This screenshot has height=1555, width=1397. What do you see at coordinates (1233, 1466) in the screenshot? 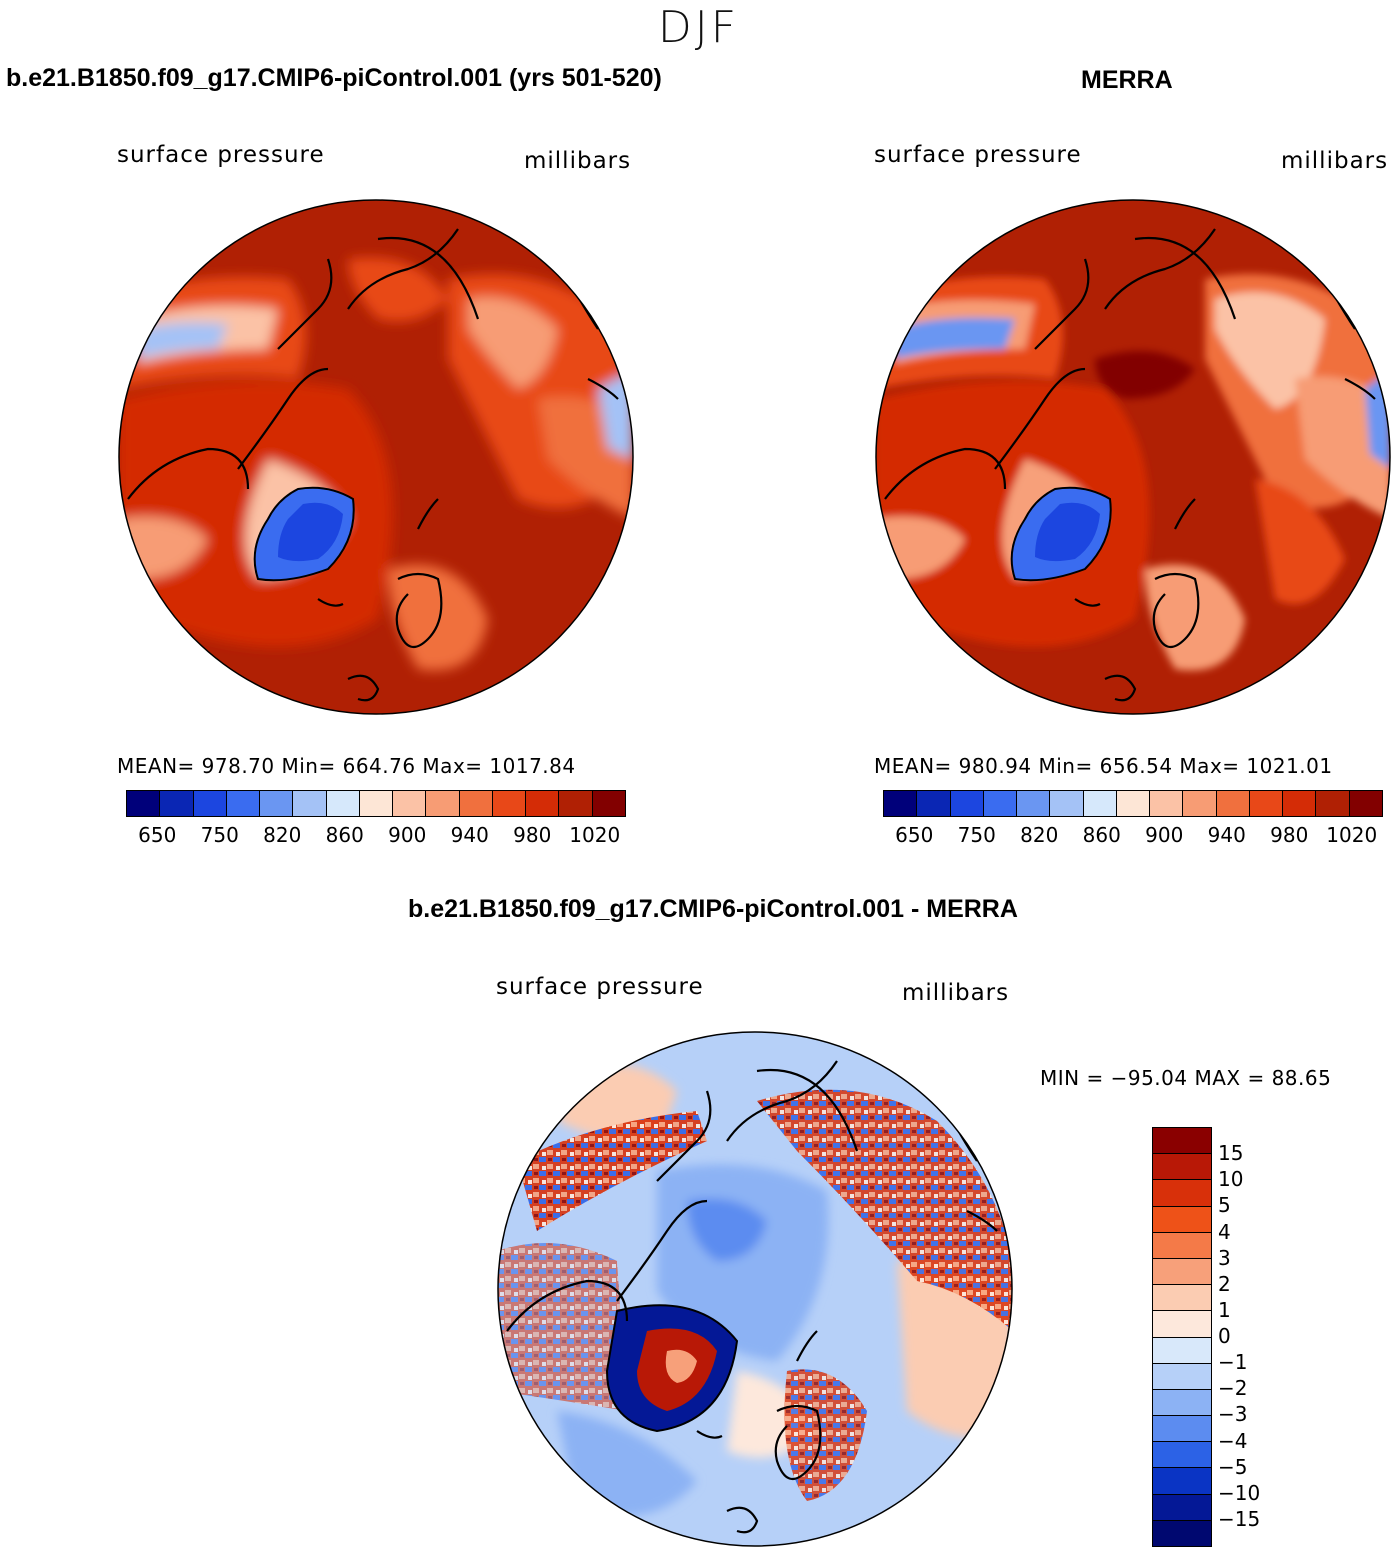
I see `tick-label: −5` at bounding box center [1233, 1466].